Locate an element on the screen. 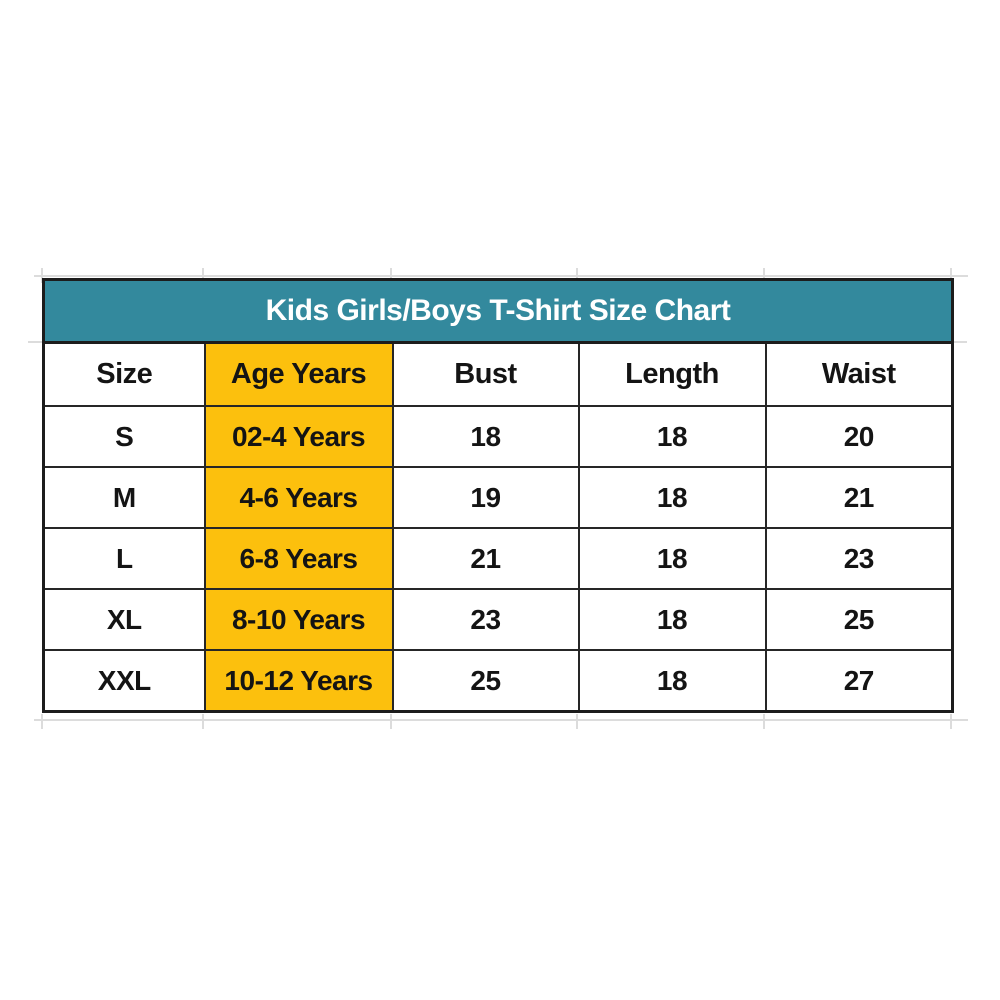 The height and width of the screenshot is (1000, 1000). gridline-tick-right is located at coordinates (958, 342).